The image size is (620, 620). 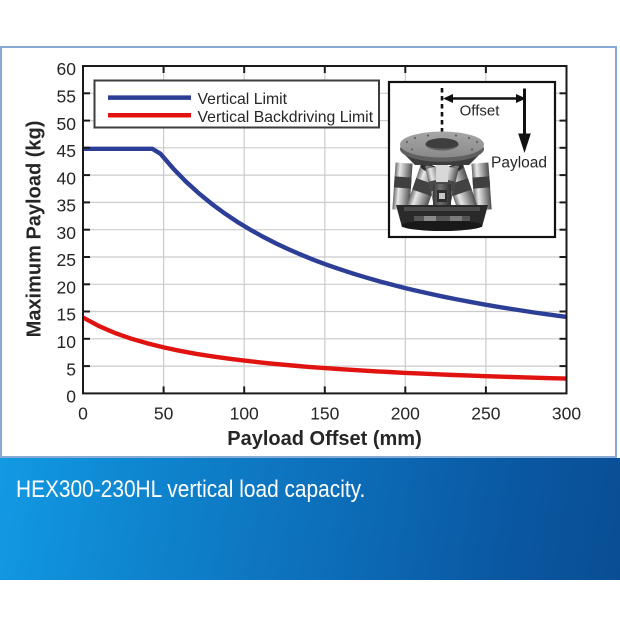 I want to click on svg-text: Offset, so click(x=480, y=111).